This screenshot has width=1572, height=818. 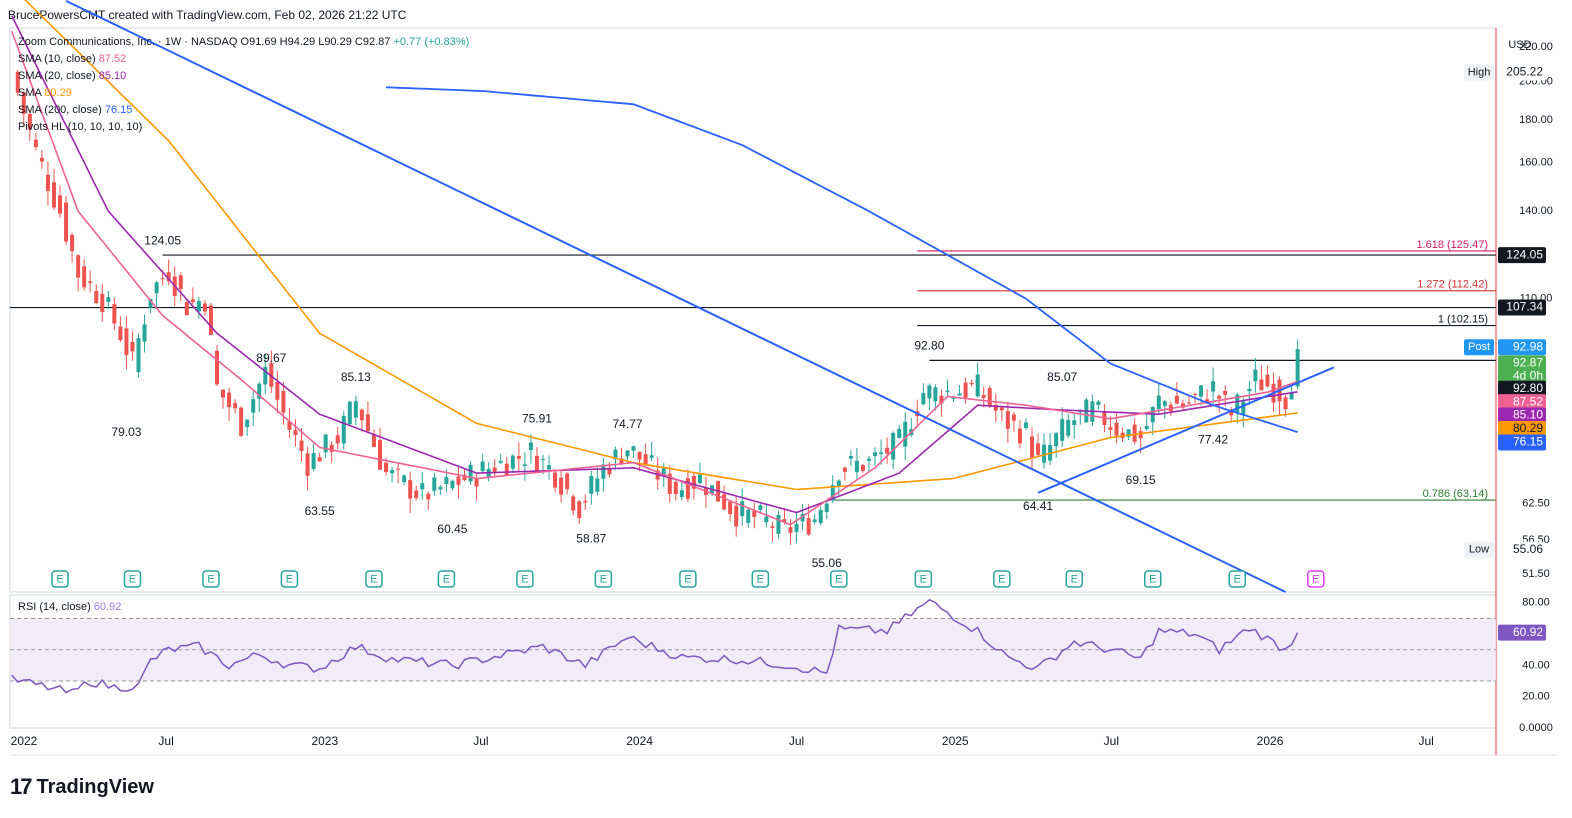 I want to click on tradingview-logo-text: TradingView, so click(x=95, y=786).